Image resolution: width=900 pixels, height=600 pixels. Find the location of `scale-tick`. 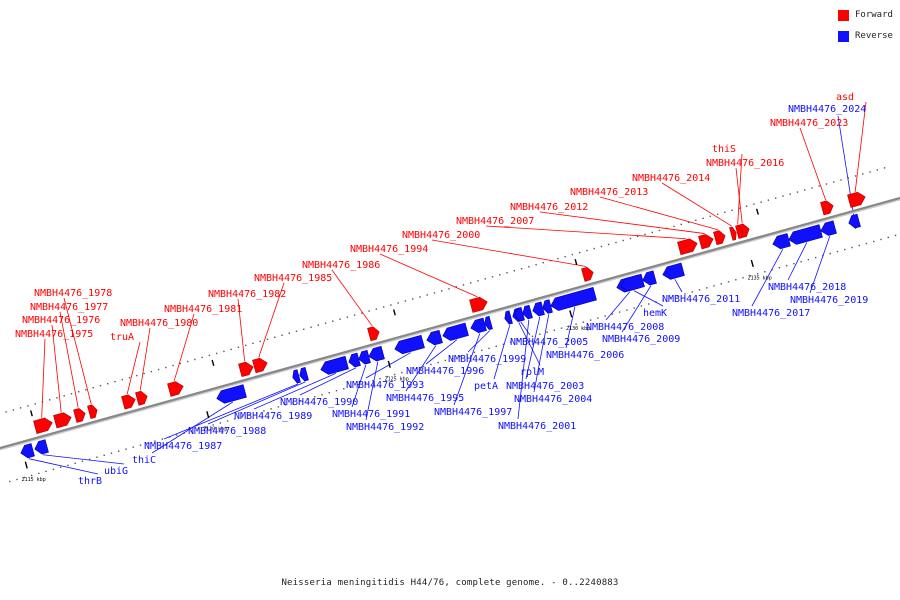

scale-tick is located at coordinates (571, 314).